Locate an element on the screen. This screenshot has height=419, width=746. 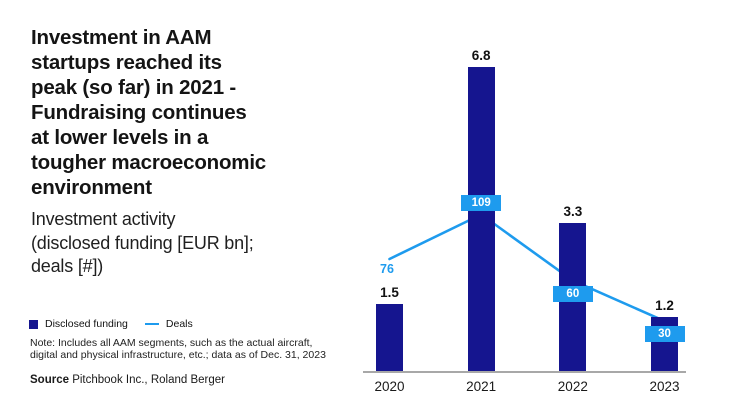
source-label: Source is located at coordinates (49, 380).